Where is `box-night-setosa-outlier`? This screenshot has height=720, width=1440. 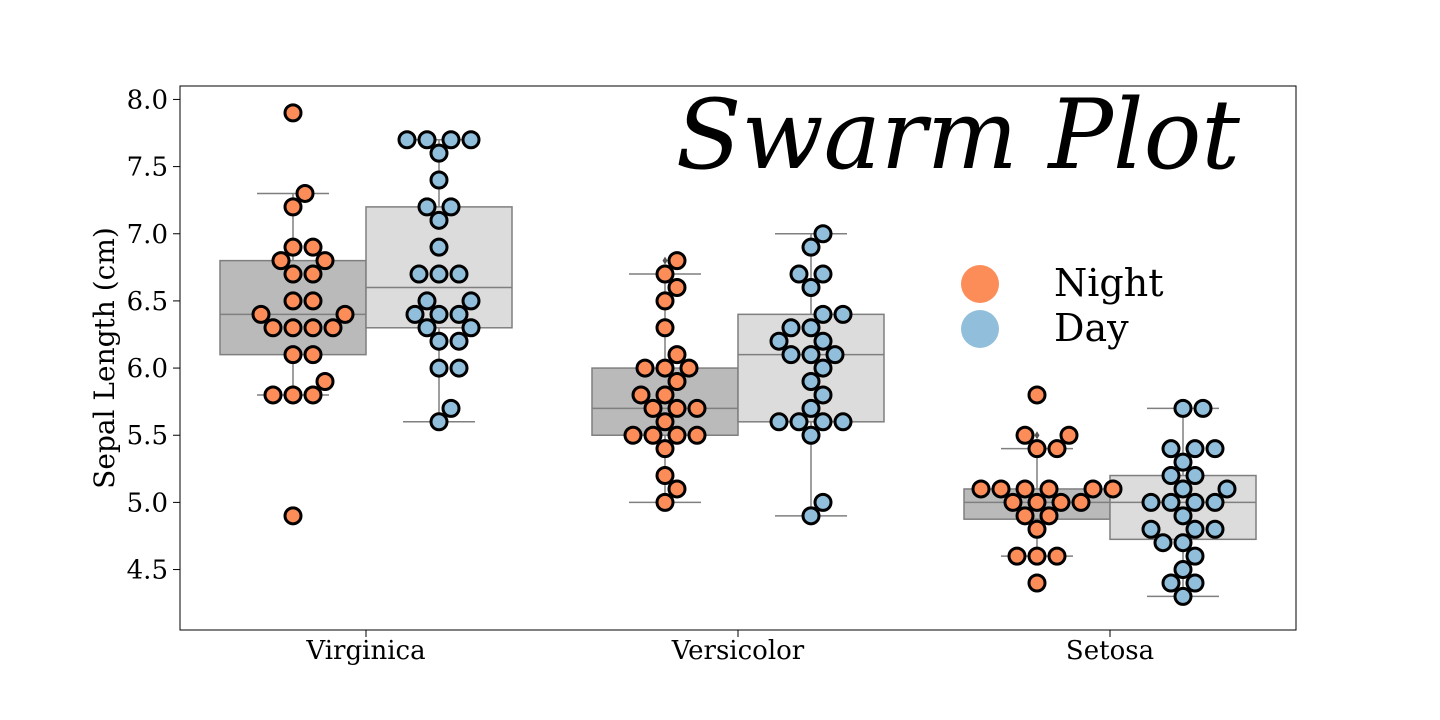 box-night-setosa-outlier is located at coordinates (1037, 435).